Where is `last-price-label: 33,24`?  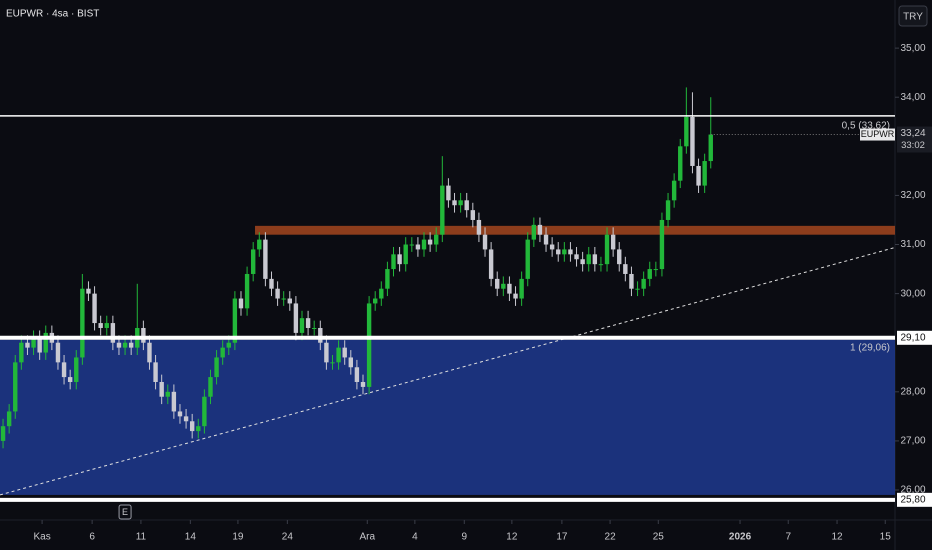
last-price-label: 33,24 is located at coordinates (912, 133).